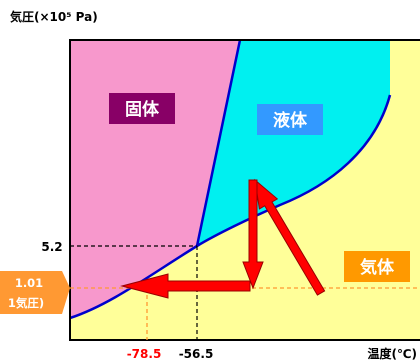 This screenshot has height=363, width=420. What do you see at coordinates (35, 292) in the screenshot?
I see `one-atm-box` at bounding box center [35, 292].